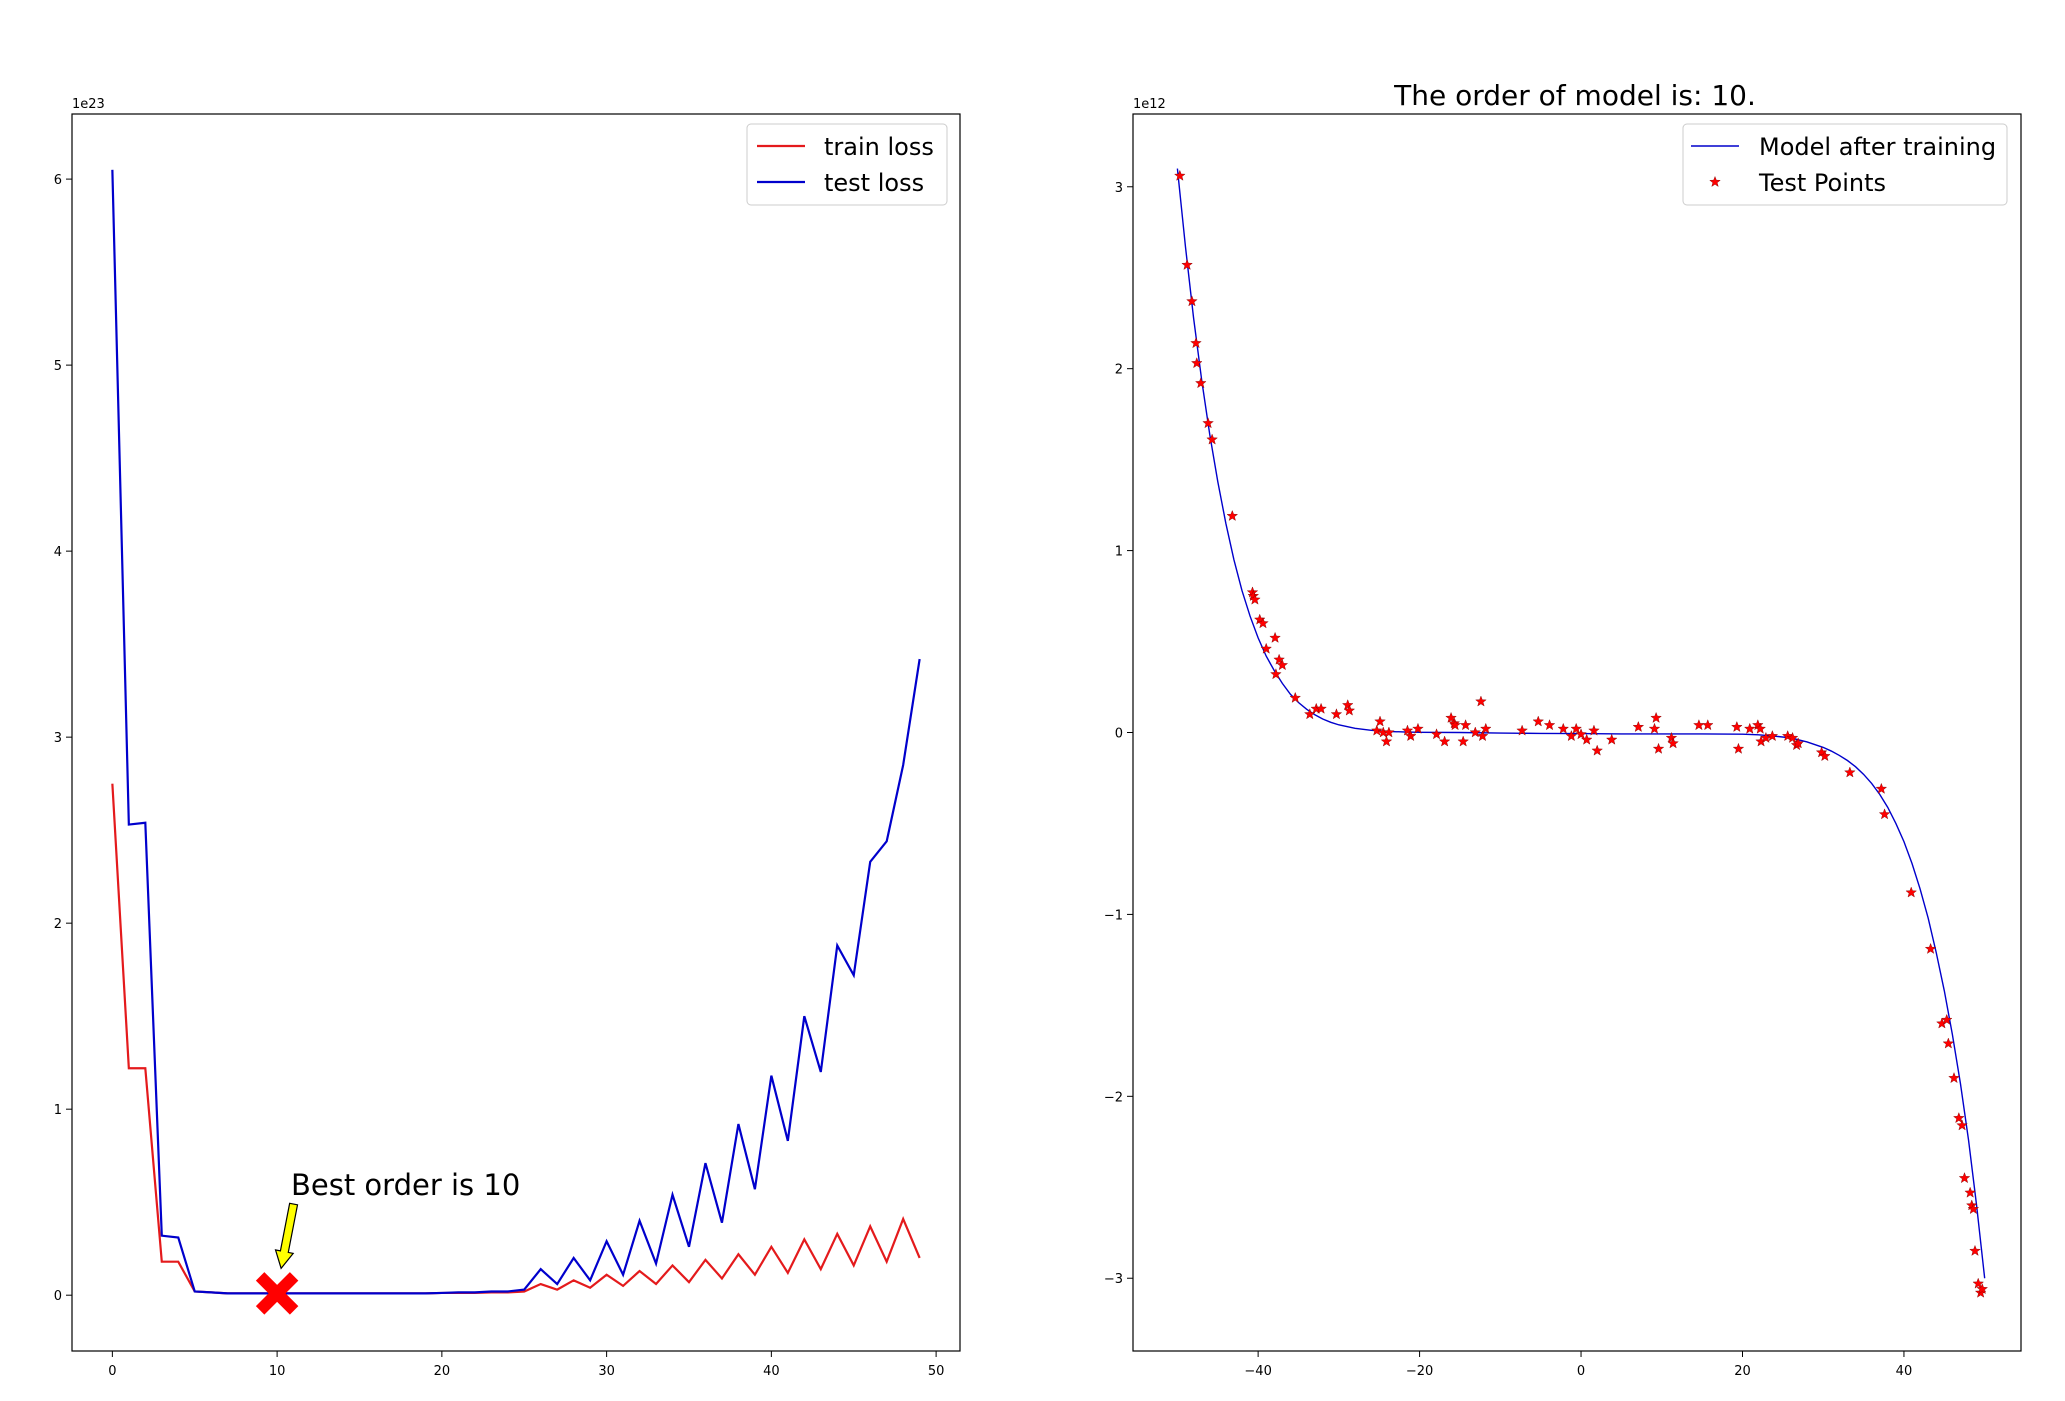 This screenshot has width=2065, height=1401. I want to click on loss-chart-xtick-label: 20, so click(442, 1371).